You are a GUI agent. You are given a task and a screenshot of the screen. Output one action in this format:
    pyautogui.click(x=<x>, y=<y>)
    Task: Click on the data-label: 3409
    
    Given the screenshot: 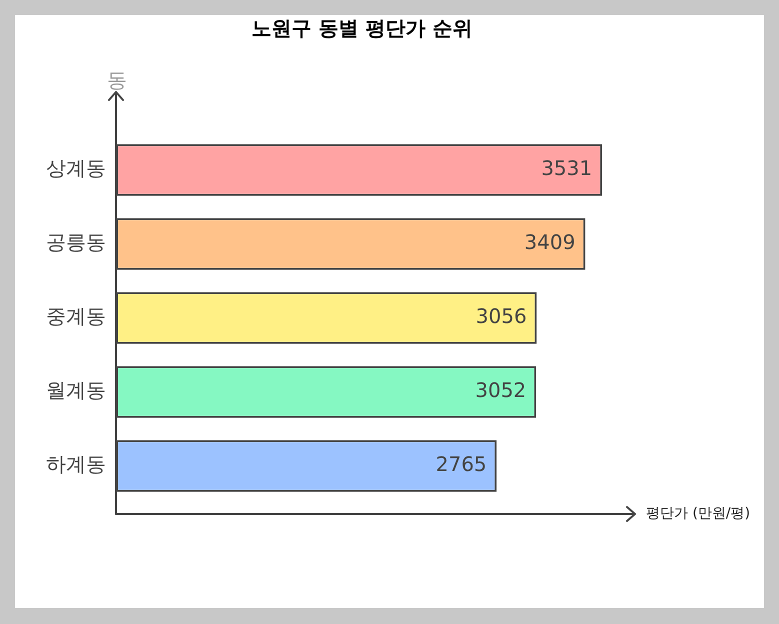 What is the action you would take?
    pyautogui.click(x=550, y=242)
    